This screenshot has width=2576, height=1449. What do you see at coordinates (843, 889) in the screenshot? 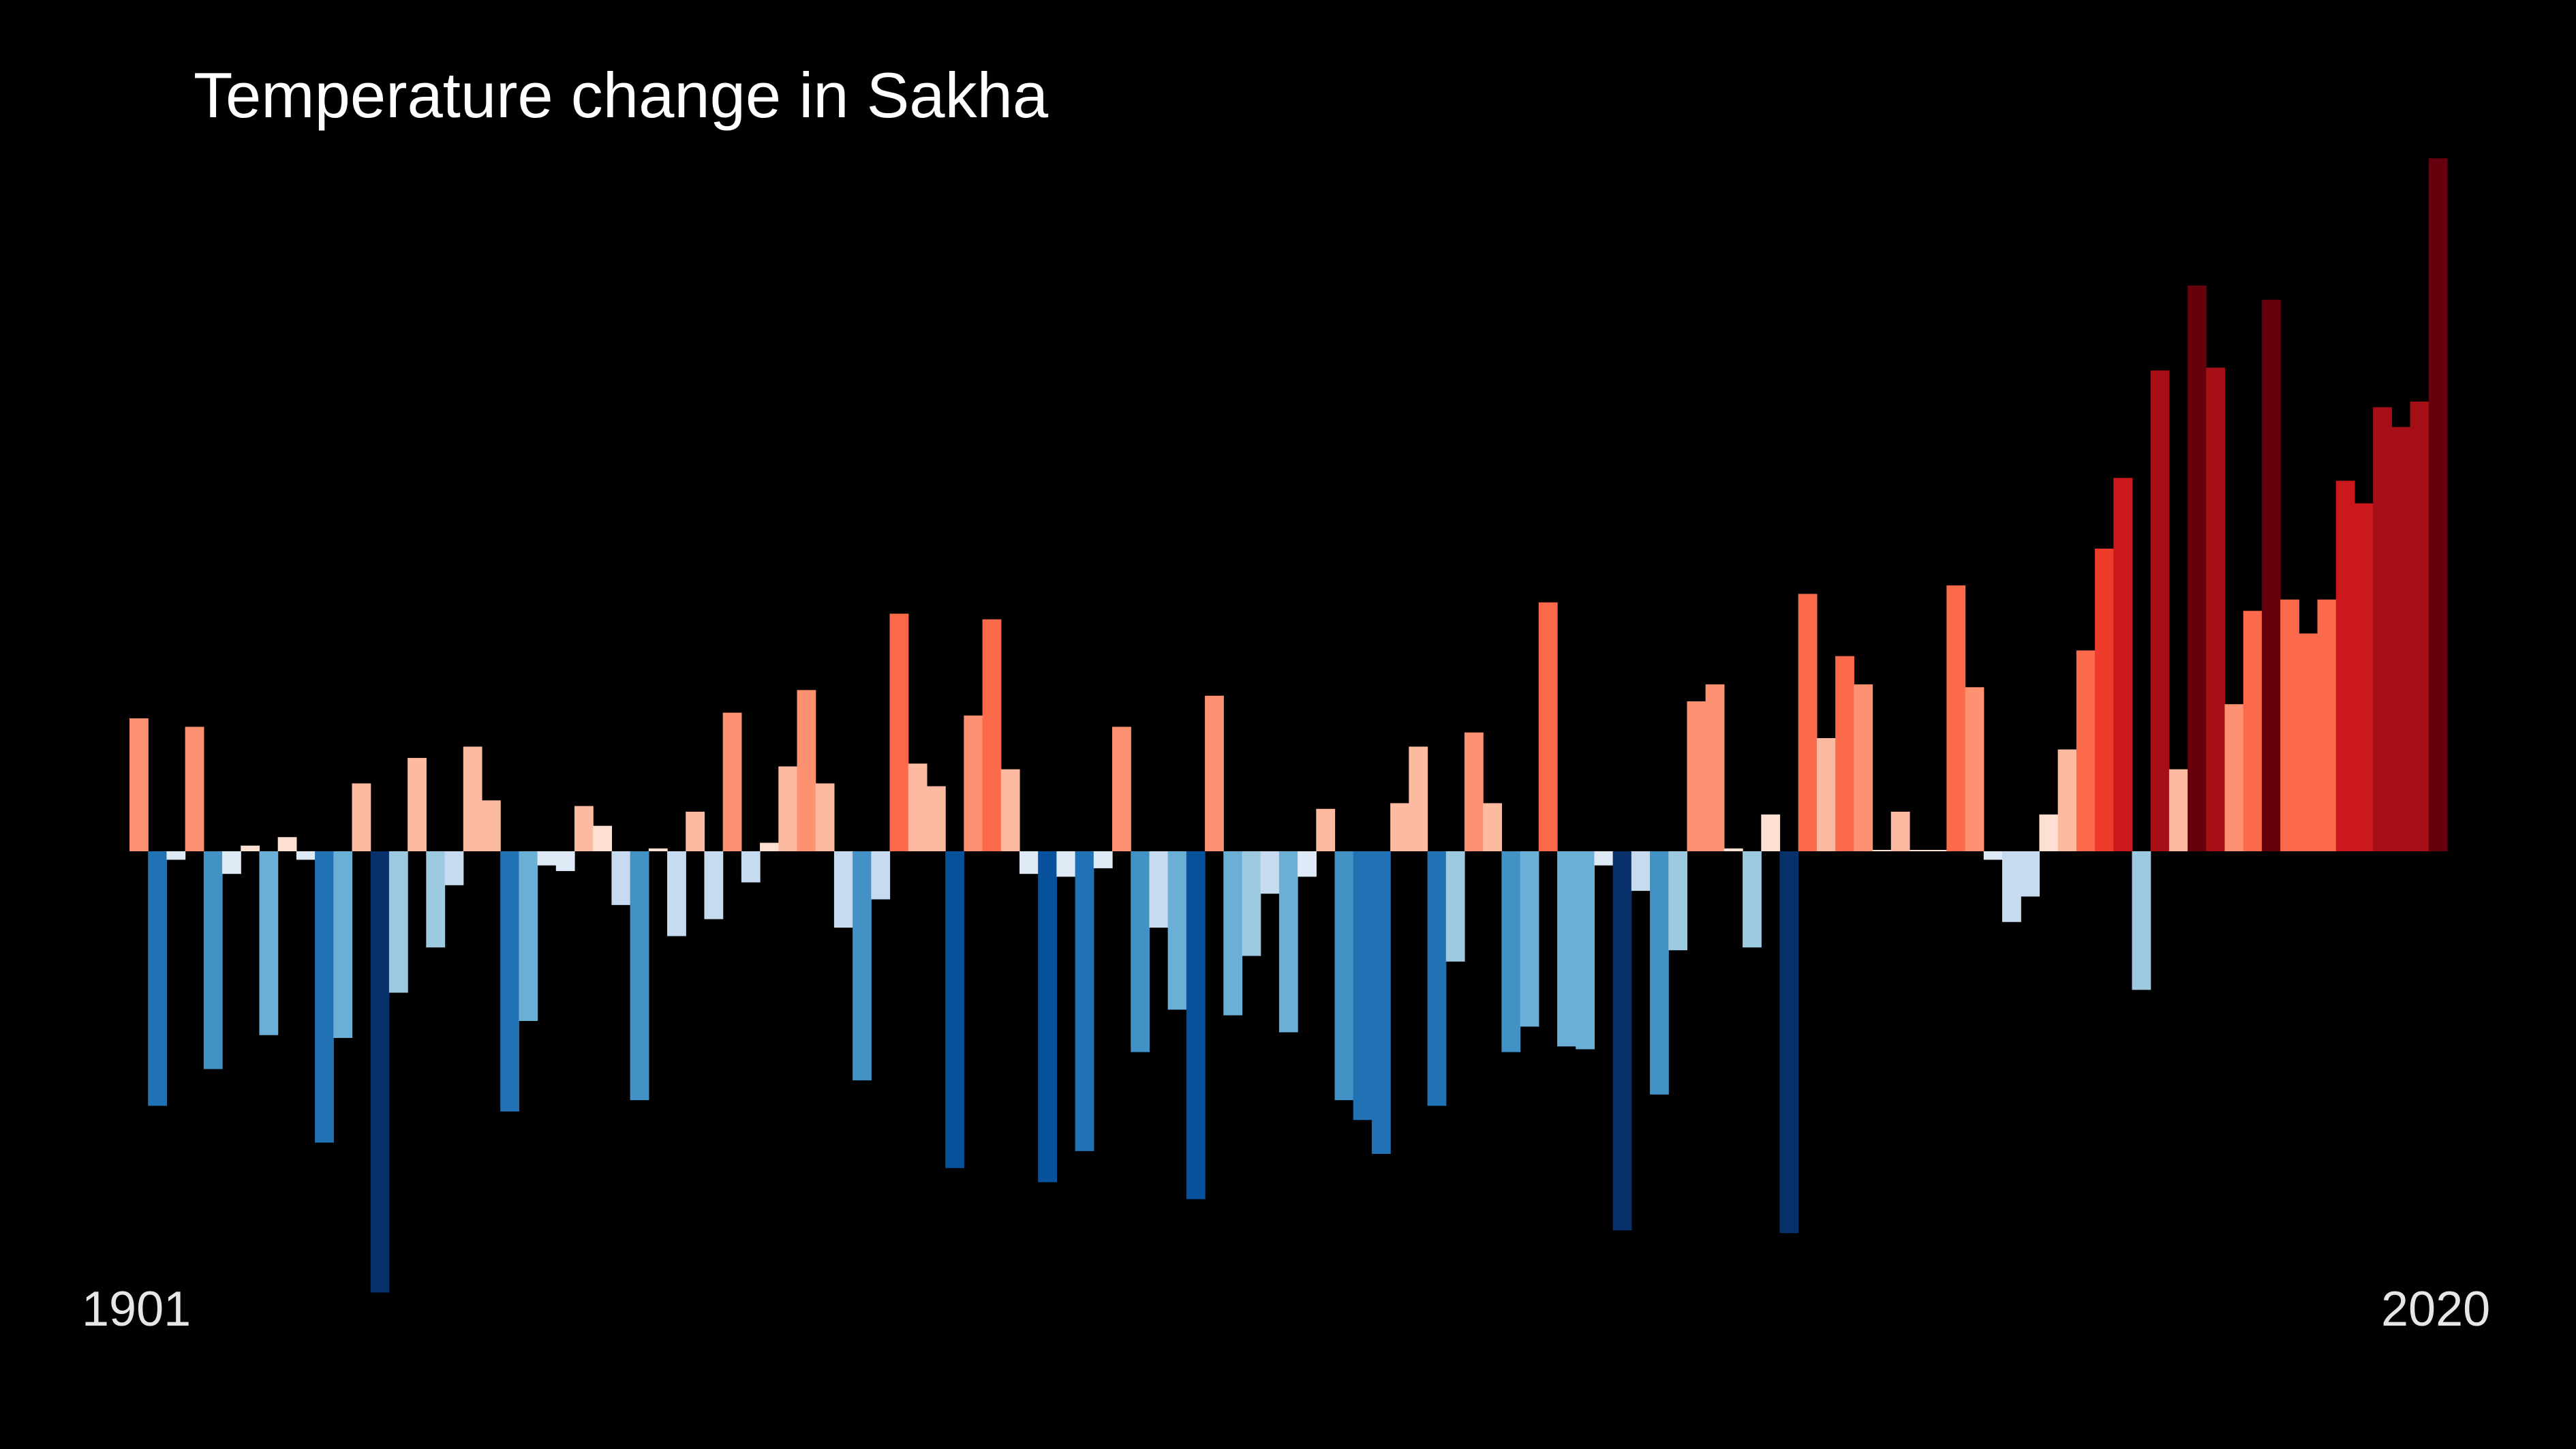
I see `bar-1939` at bounding box center [843, 889].